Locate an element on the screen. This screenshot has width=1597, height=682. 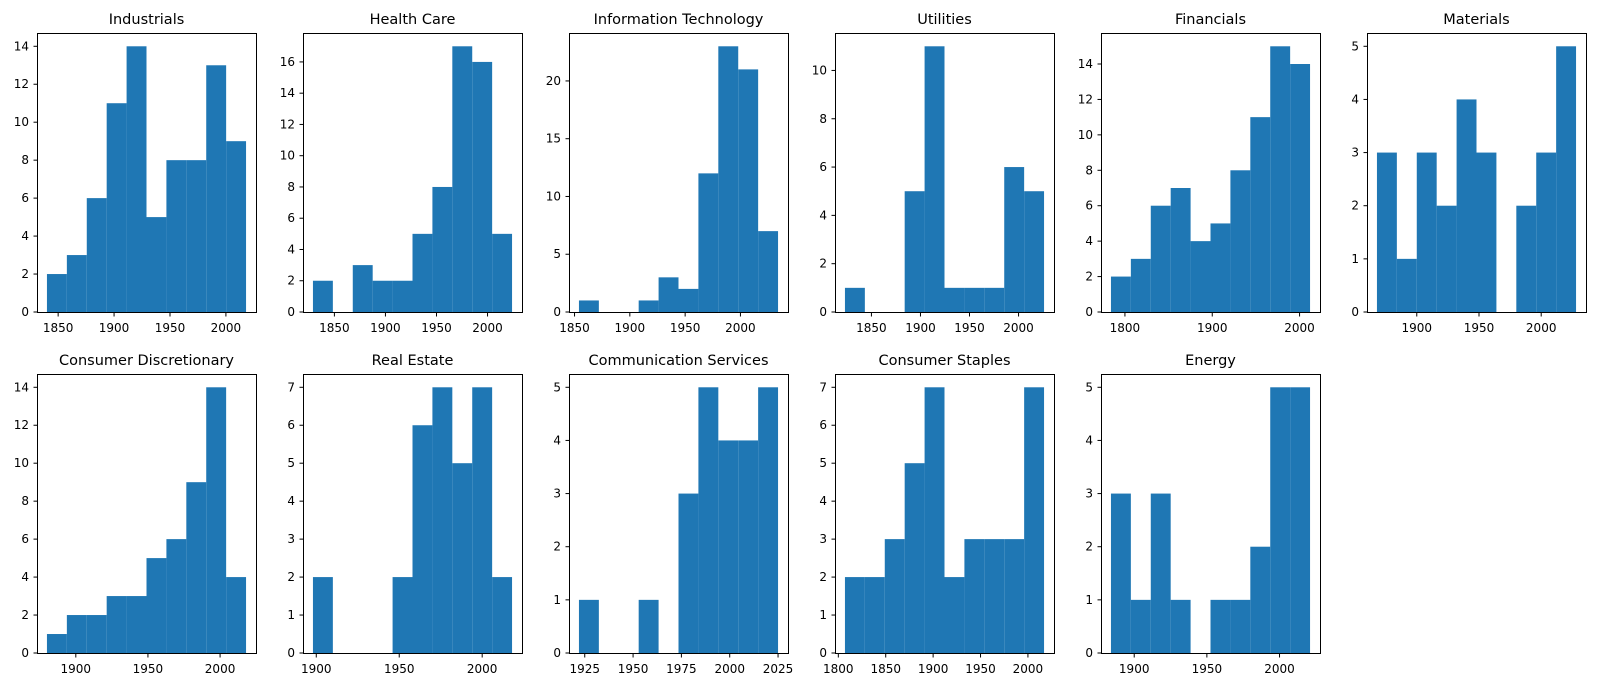
subplot-real-estate: 0 1 2 3 4 5 6 7 1900 1950 2000 Real Estate is located at coordinates (399, 511).